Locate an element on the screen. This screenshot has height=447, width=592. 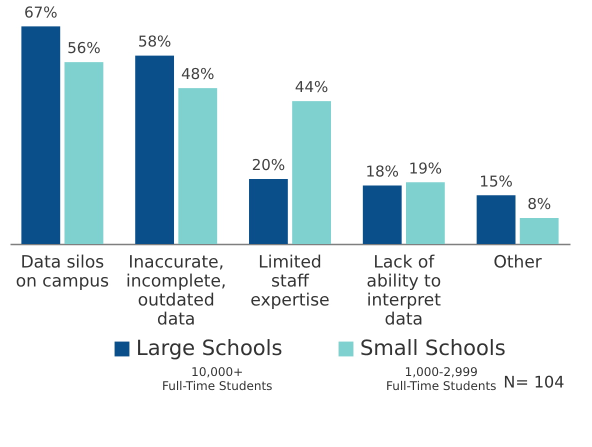
data-label: 20% is located at coordinates (269, 165).